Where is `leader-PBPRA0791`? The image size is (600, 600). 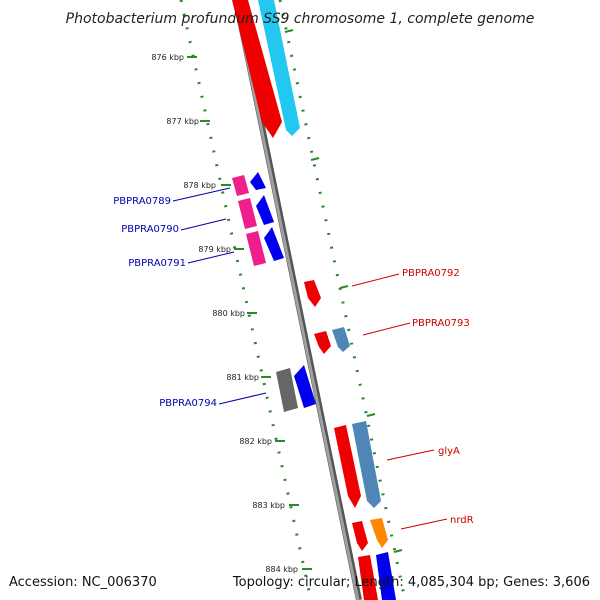
leader-PBPRA0791 is located at coordinates (211, 257).